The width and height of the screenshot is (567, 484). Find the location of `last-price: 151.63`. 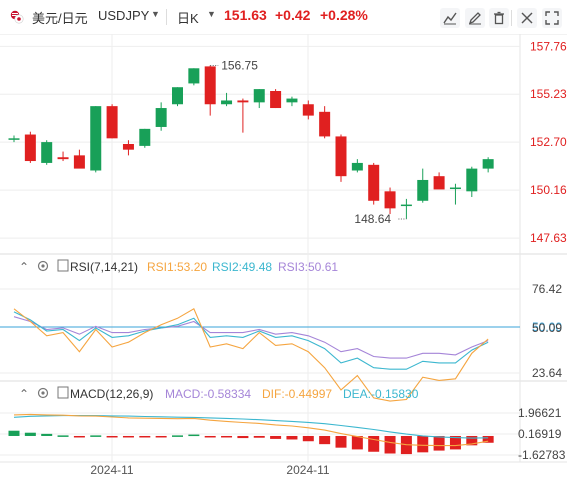

last-price: 151.63 is located at coordinates (245, 15).